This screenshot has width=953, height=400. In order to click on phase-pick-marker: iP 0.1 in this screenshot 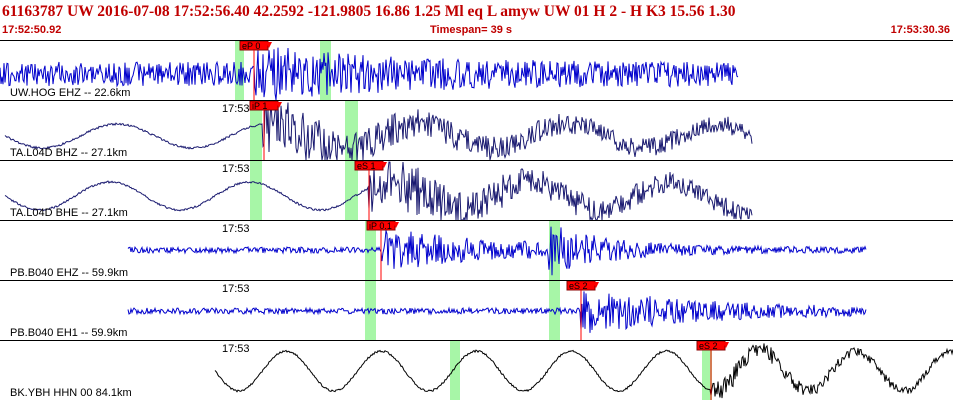, I will do `click(382, 250)`.